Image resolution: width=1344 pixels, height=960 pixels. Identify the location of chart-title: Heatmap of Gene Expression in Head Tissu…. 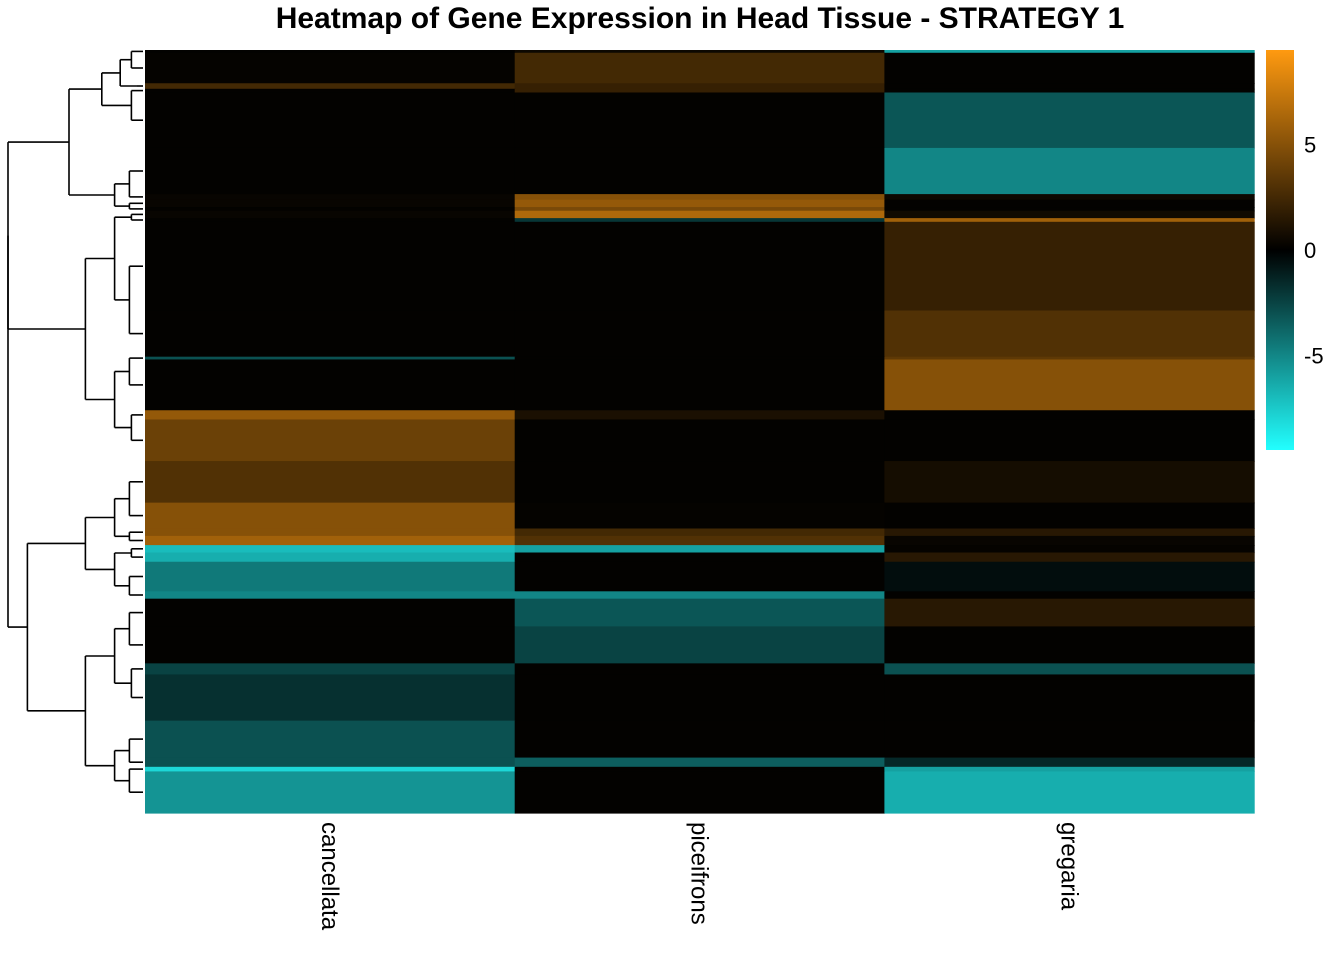
(700, 18).